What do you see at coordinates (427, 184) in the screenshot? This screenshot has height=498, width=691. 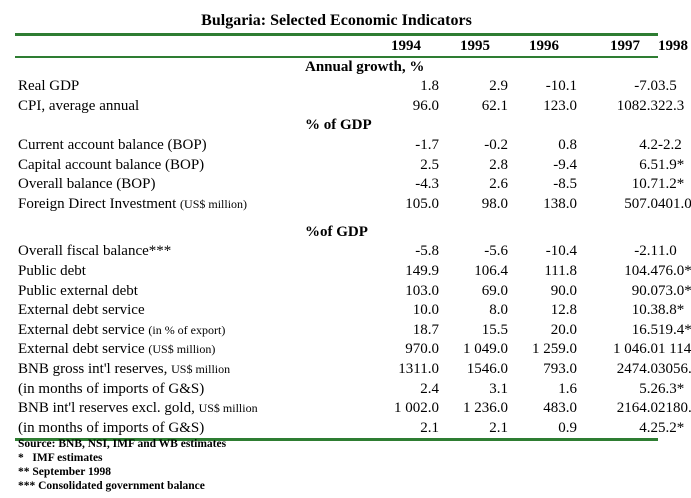 I see `value-cell: -4.3` at bounding box center [427, 184].